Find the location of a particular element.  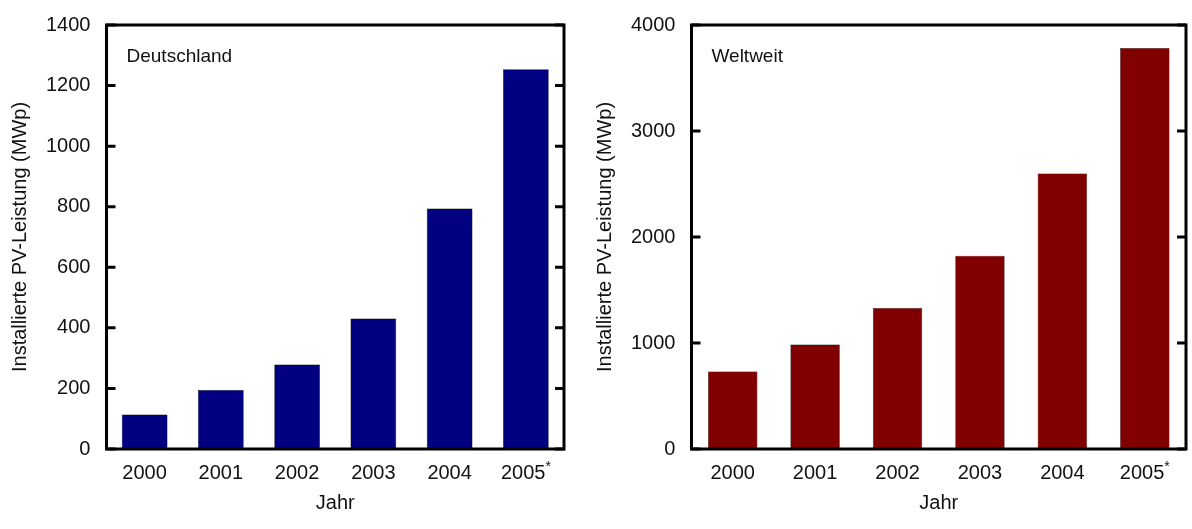

y-tick-label: 200 is located at coordinates (74, 386).